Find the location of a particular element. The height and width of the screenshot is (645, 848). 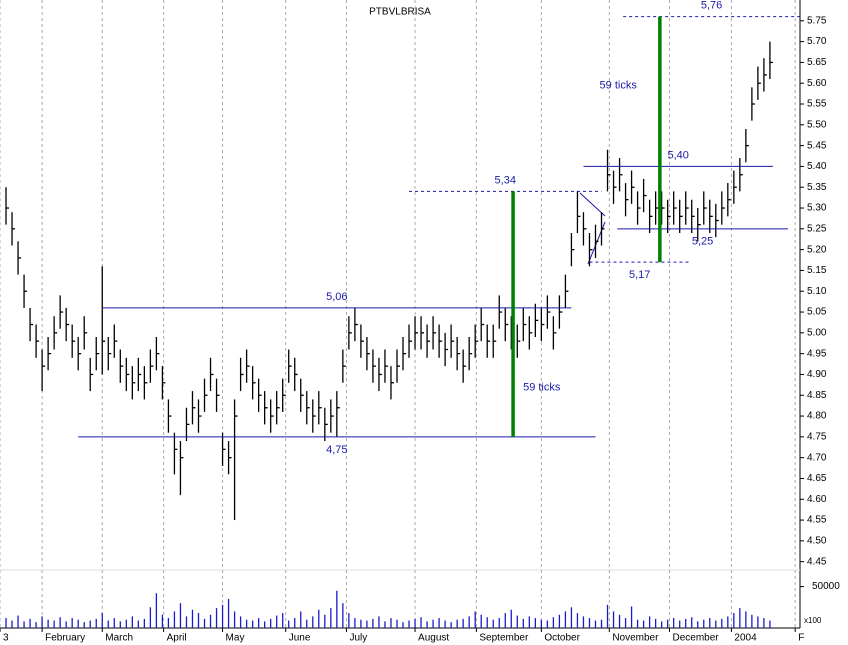

y-tick-label: 5.75 is located at coordinates (817, 20).